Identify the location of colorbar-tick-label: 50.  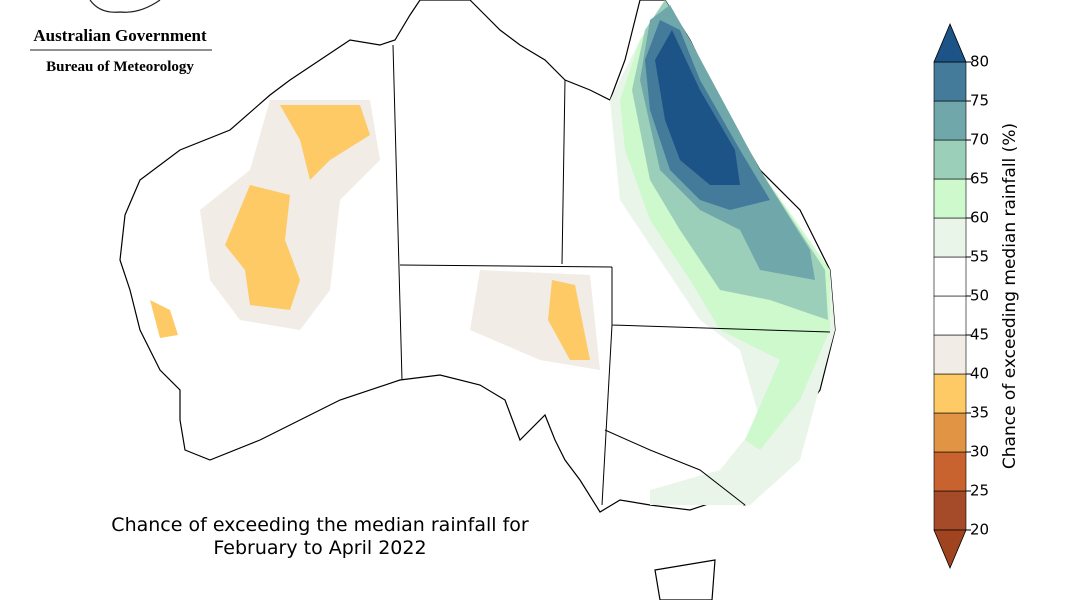
(979, 296).